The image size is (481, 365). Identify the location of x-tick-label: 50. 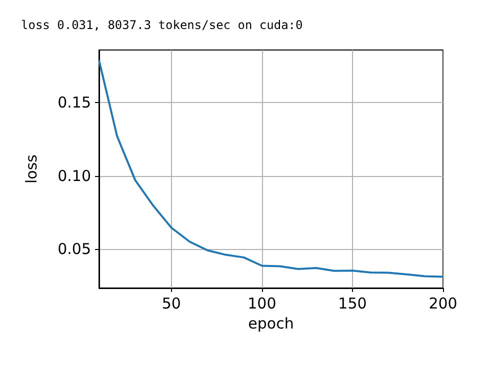
(171, 303).